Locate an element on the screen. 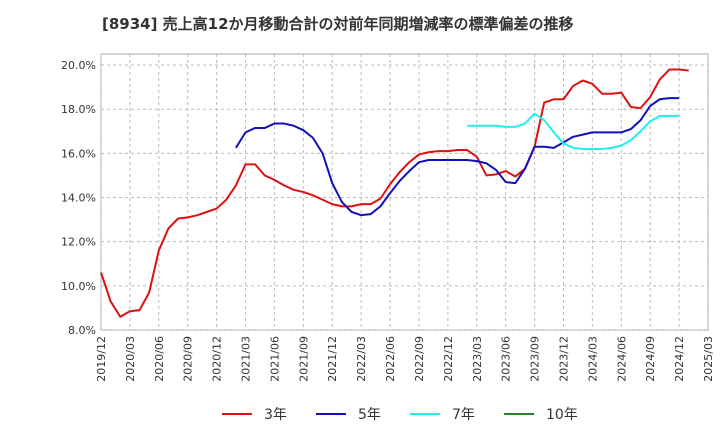  x-tick-label: 2022/03 is located at coordinates (361, 359).